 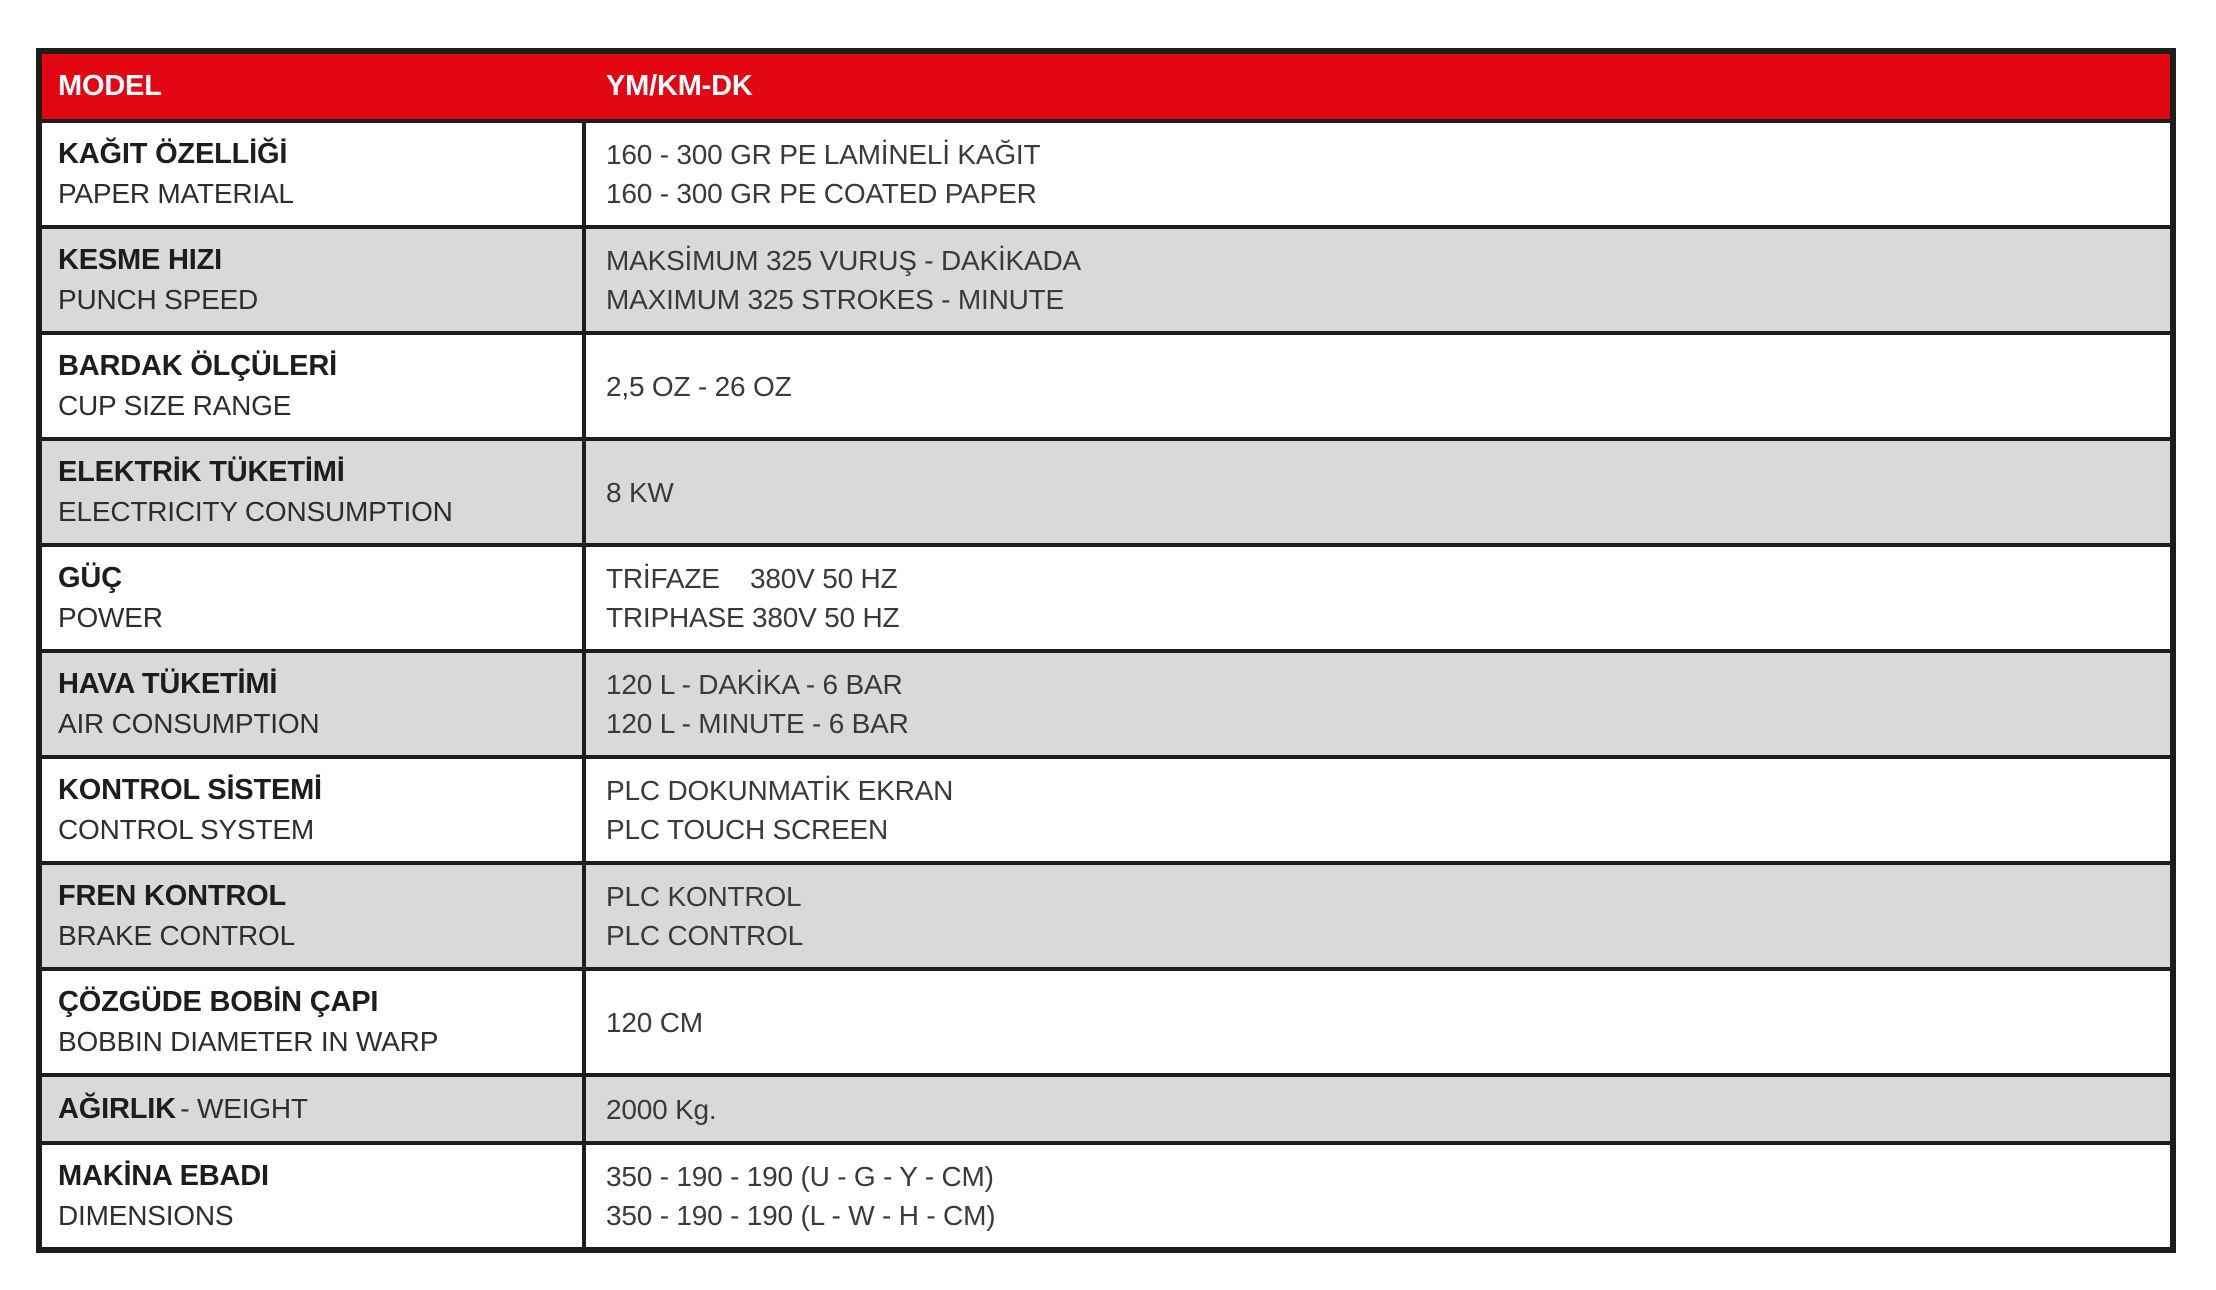 I want to click on spec-label-tr: AĞIRLIK, so click(x=117, y=1109).